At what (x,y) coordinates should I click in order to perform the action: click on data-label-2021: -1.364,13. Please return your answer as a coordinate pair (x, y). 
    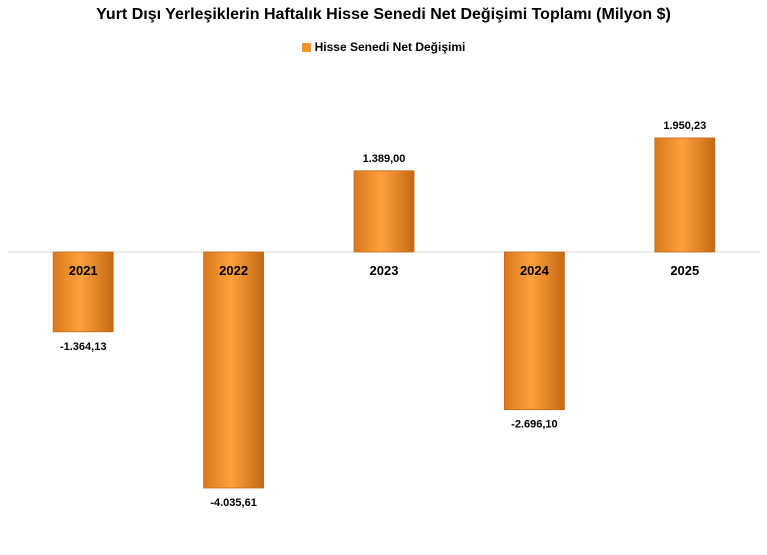
    Looking at the image, I should click on (83, 347).